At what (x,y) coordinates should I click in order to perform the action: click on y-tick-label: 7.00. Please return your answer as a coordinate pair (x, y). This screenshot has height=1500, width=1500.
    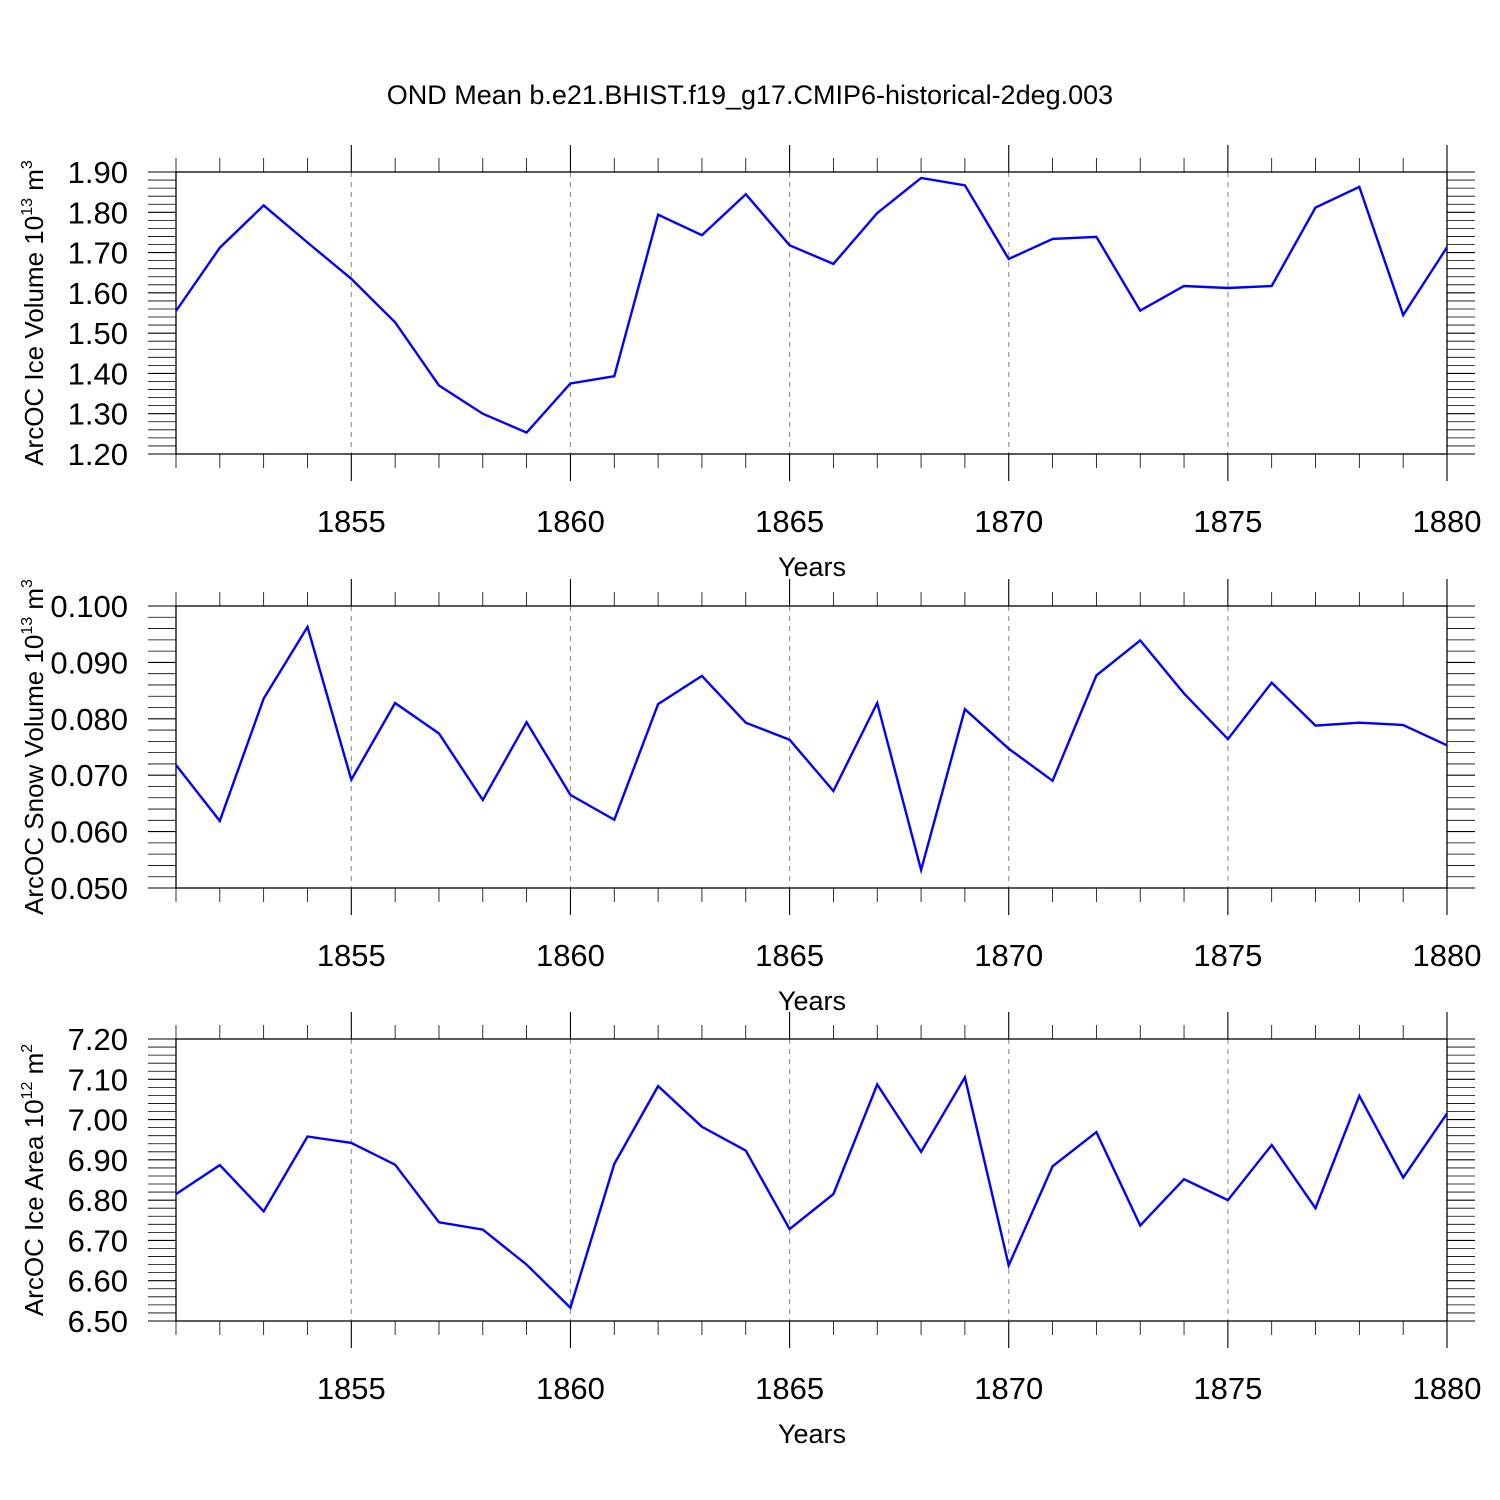
    Looking at the image, I should click on (98, 1120).